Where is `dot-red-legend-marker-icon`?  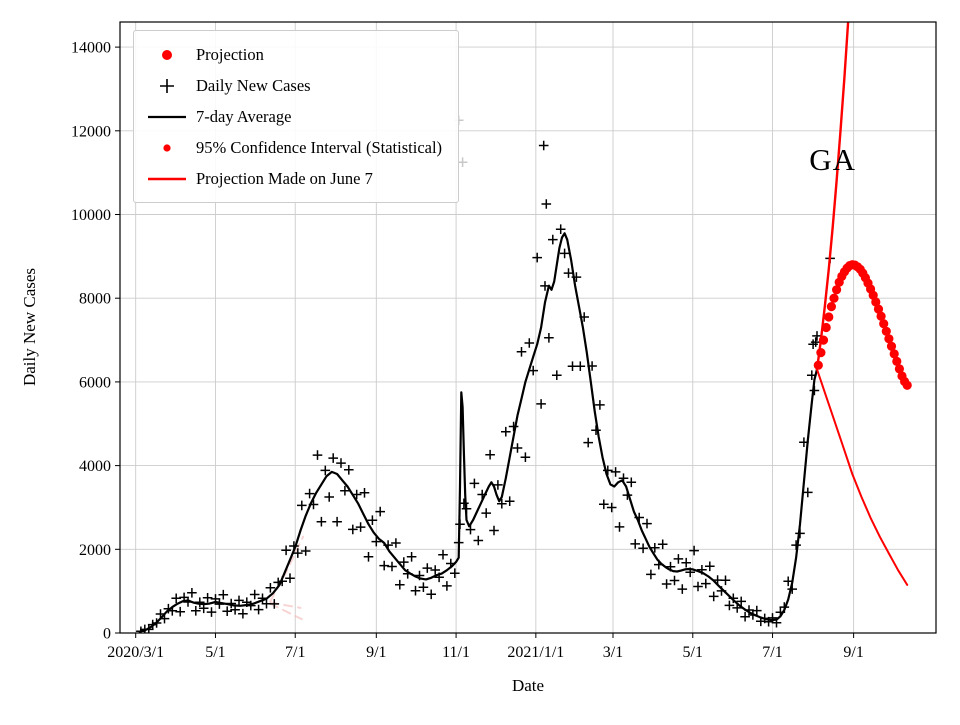
dot-red-legend-marker-icon is located at coordinates (167, 55).